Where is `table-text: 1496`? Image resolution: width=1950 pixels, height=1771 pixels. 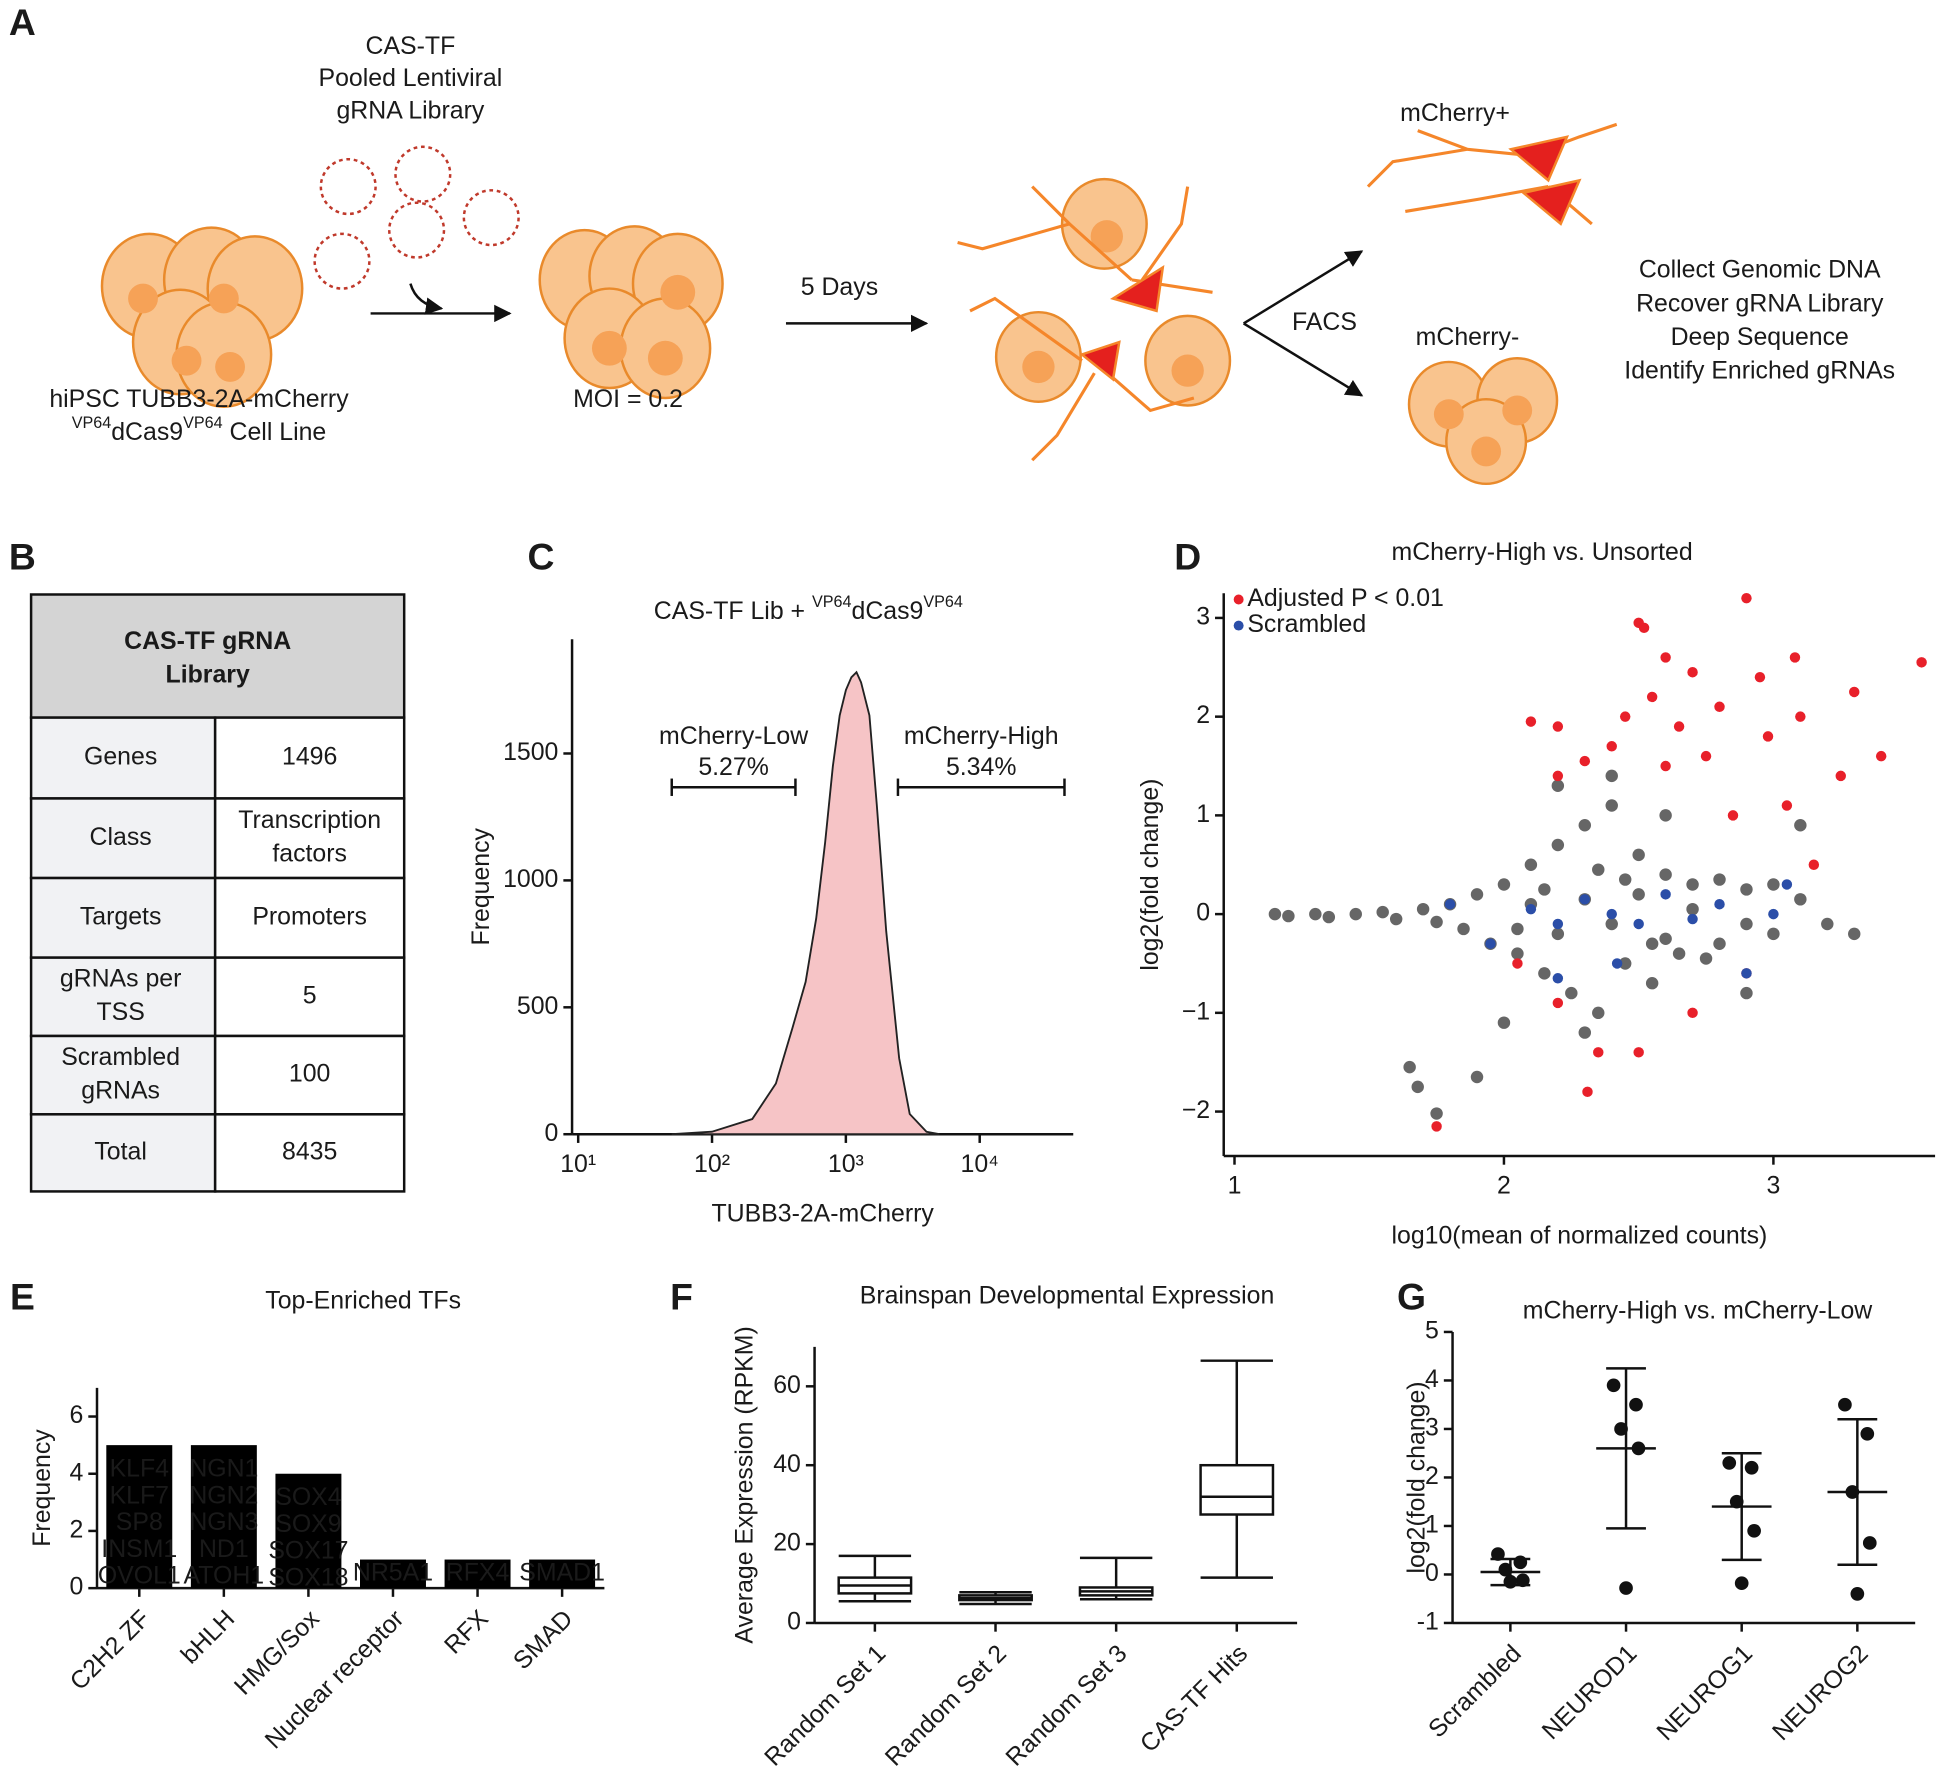 table-text: 1496 is located at coordinates (309, 757).